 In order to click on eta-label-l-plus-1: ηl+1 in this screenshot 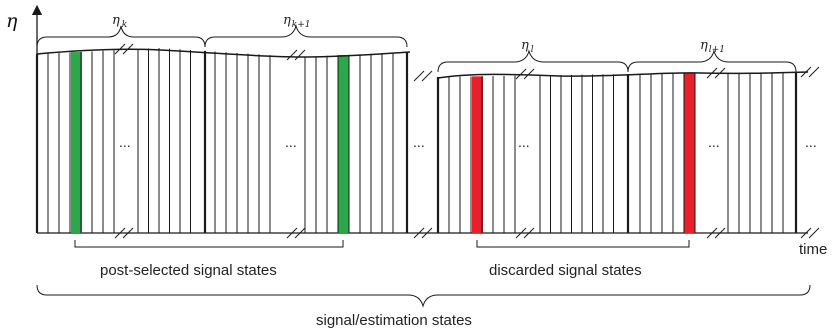, I will do `click(712, 46)`.